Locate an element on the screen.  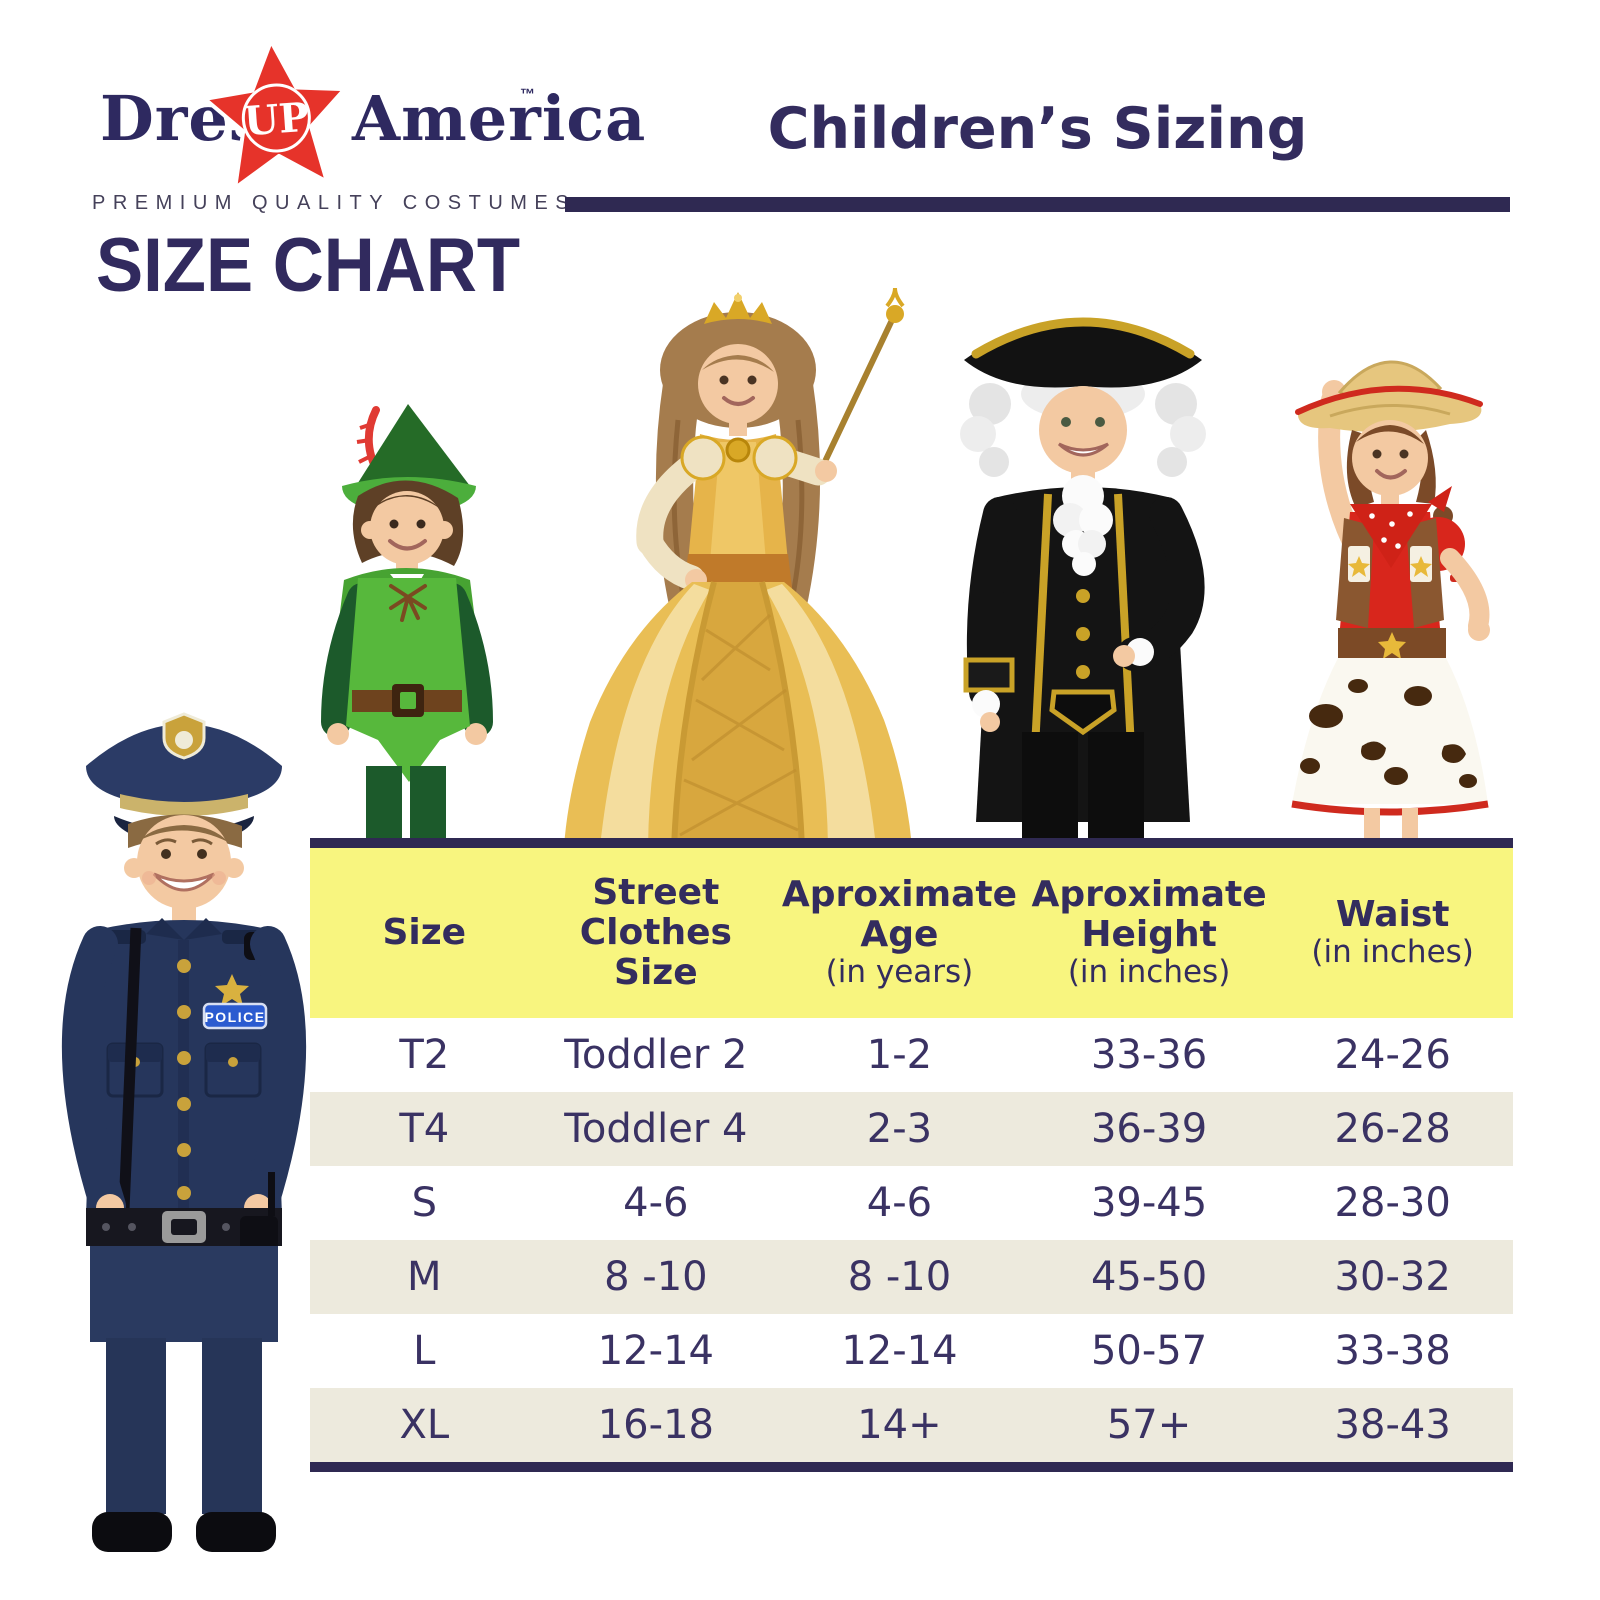
table-row-t2: T2 Toddler 2 1-2 33-36 24-26 is located at coordinates (911, 1055).